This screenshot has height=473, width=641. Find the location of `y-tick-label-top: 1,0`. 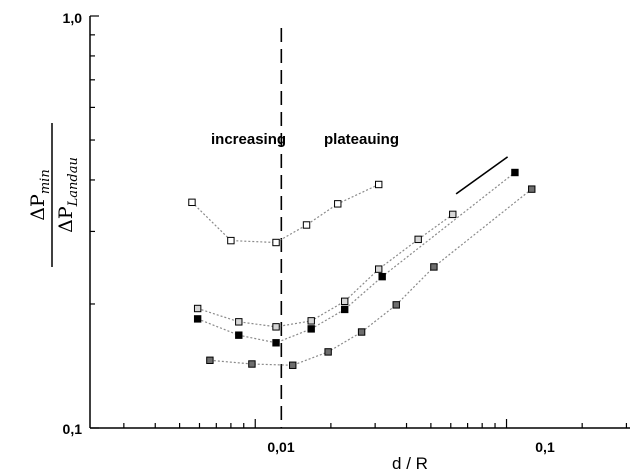

y-tick-label-top: 1,0 is located at coordinates (73, 18).